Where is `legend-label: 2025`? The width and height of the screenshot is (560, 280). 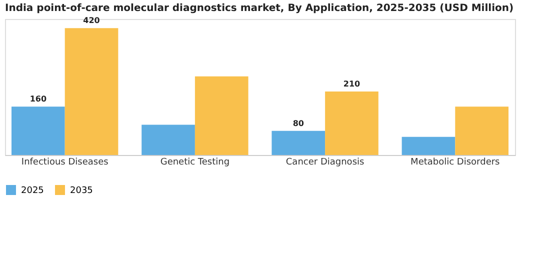
legend-label: 2025 is located at coordinates (32, 191).